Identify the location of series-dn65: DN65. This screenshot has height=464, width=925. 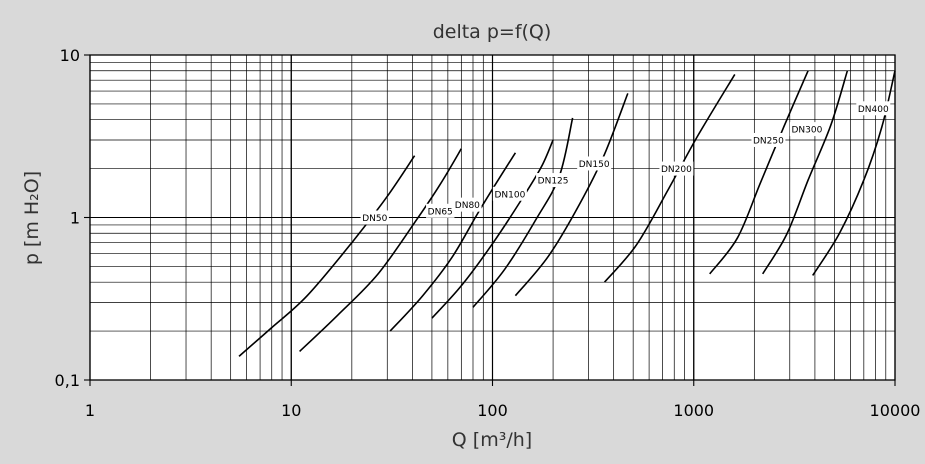
(380, 250).